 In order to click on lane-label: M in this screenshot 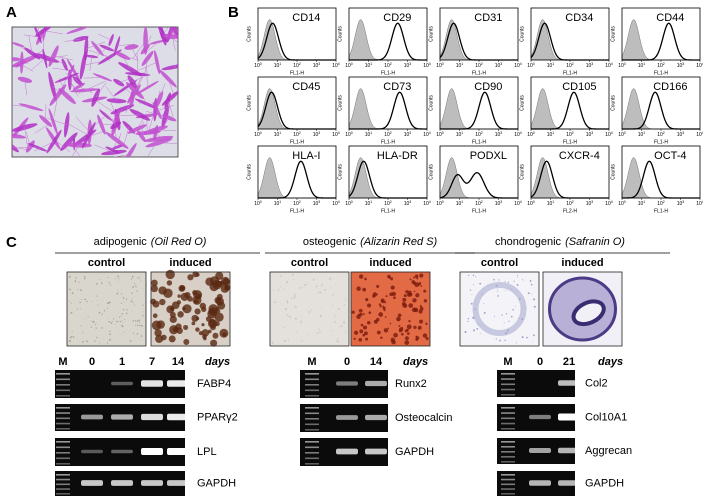, I will do `click(507, 362)`.